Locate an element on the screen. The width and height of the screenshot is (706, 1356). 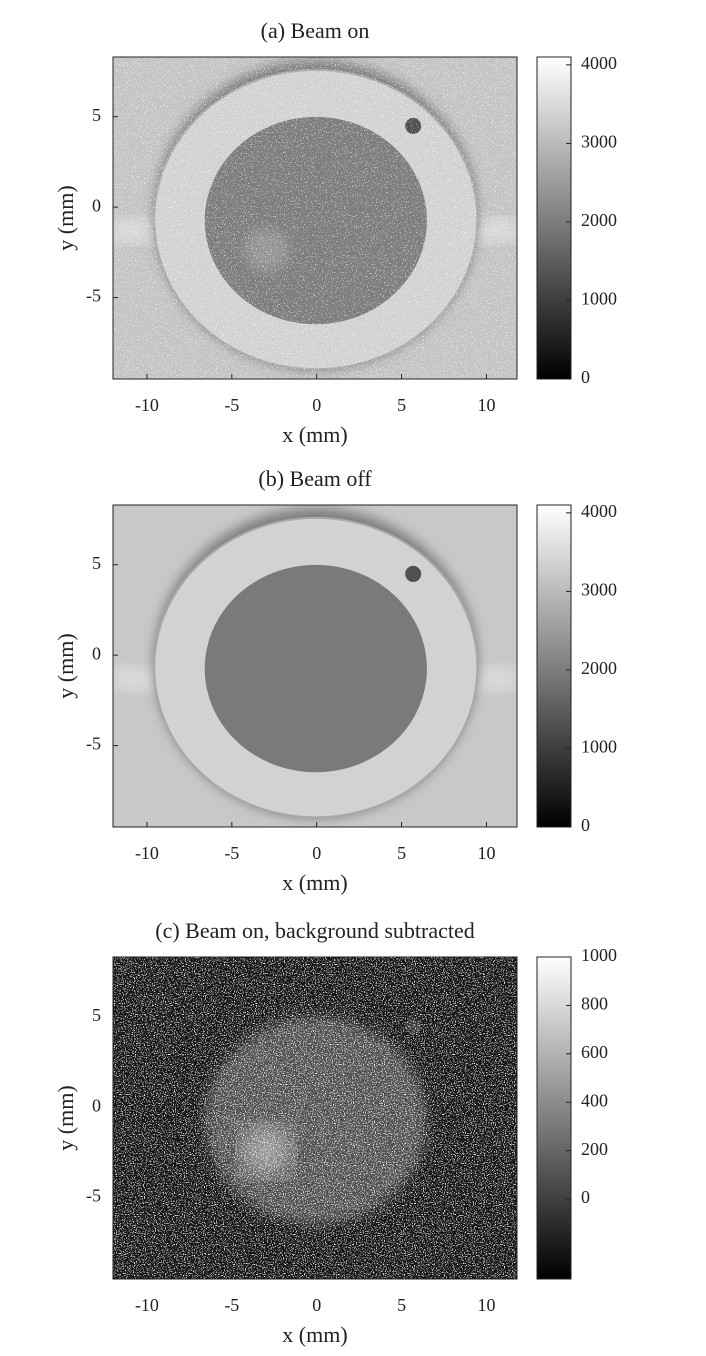
colorbar-tick-label: 400 is located at coordinates (594, 1100).